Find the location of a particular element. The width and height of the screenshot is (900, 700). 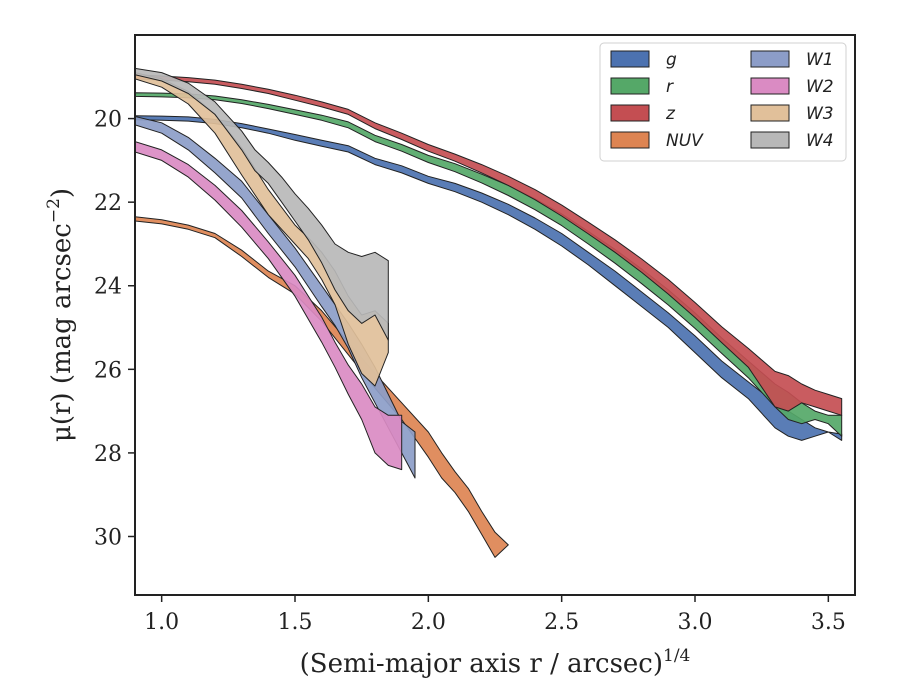

legend-label-nuv: NUV is located at coordinates (685, 141).